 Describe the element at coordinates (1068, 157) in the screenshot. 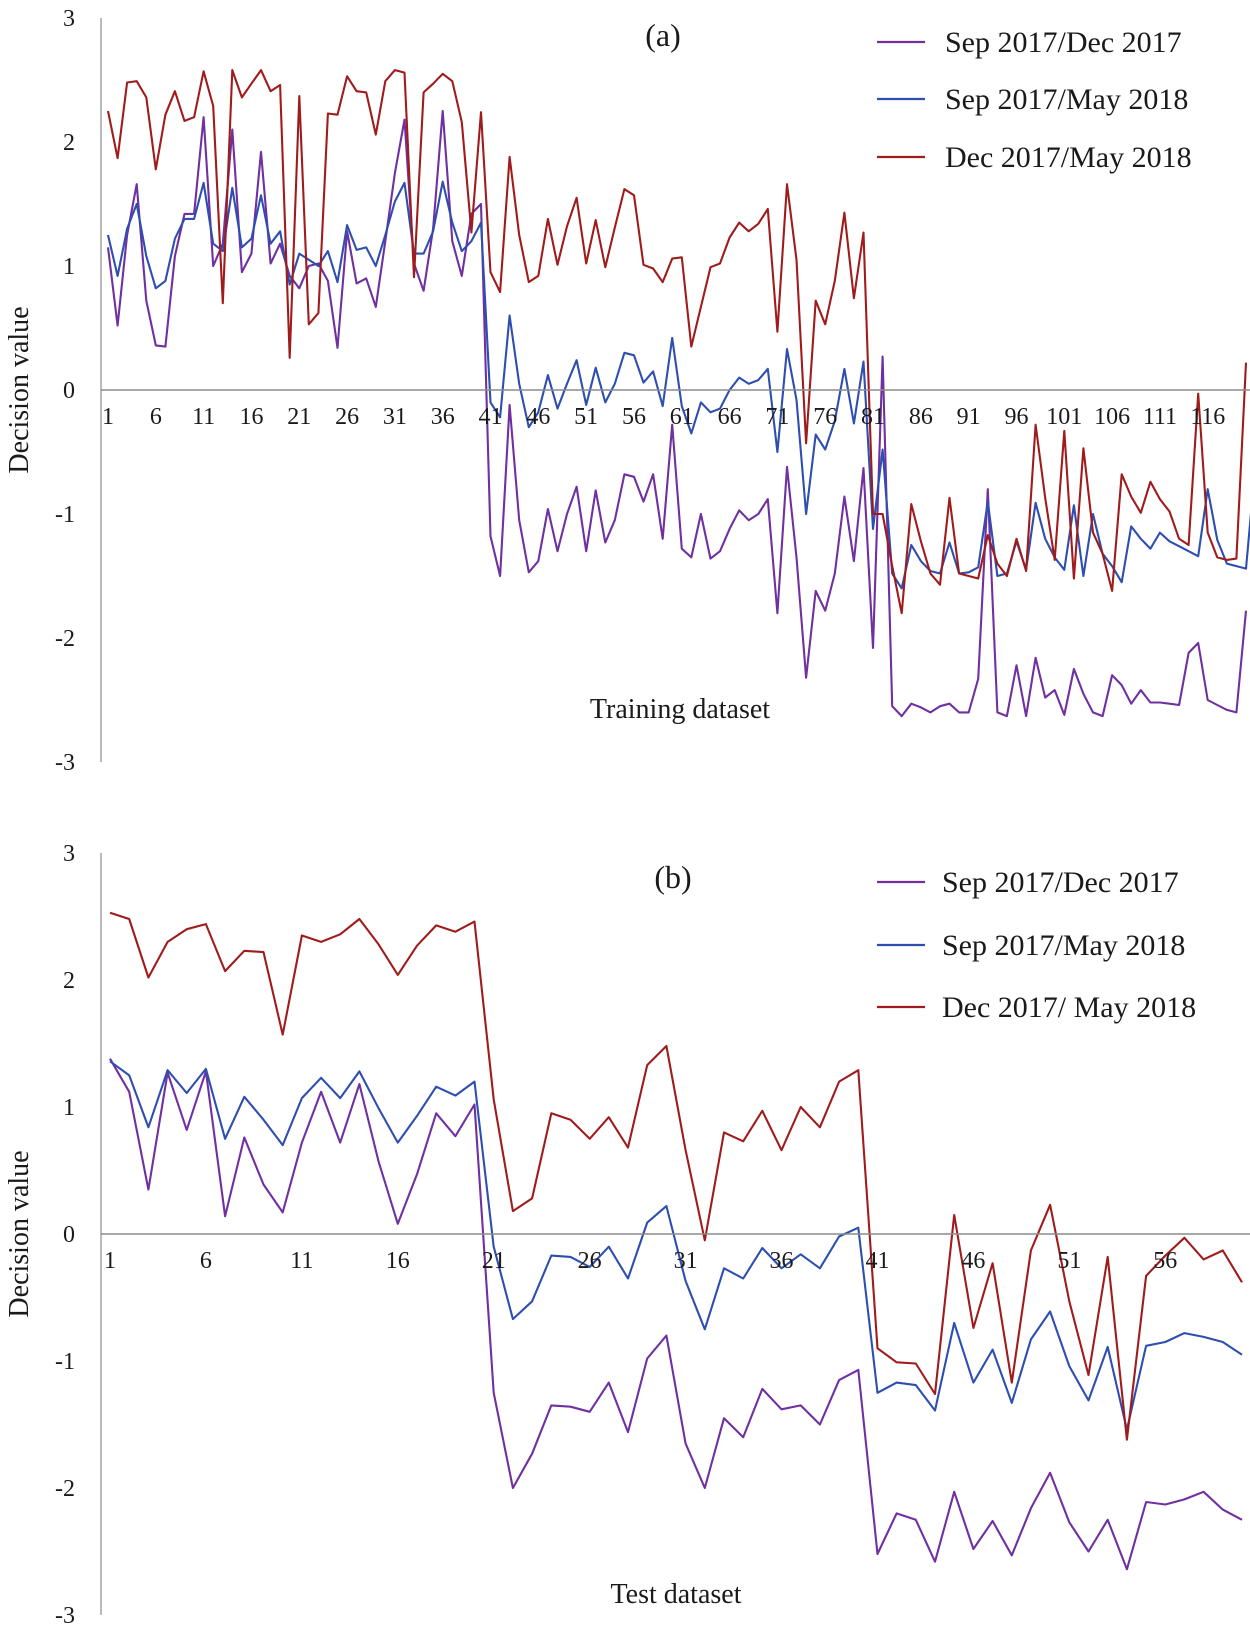

I see `legend-label-3: Dec 2017/May 2018` at that location.